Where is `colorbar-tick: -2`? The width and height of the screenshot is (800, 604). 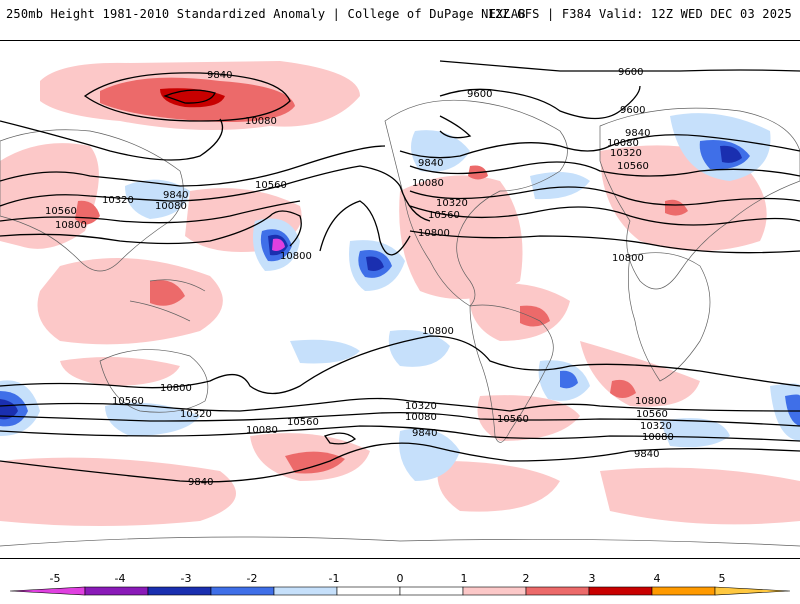 colorbar-tick: -2 is located at coordinates (252, 578).